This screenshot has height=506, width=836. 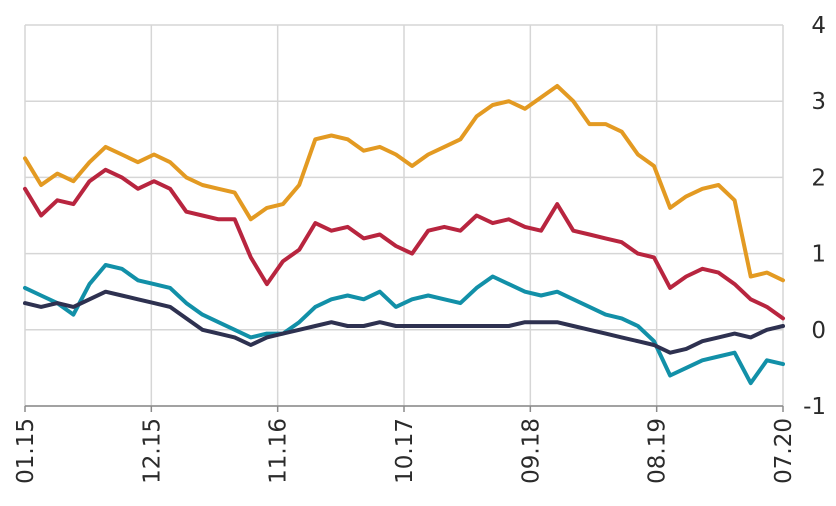 I want to click on x-tick-label: 08.19, so click(x=658, y=451).